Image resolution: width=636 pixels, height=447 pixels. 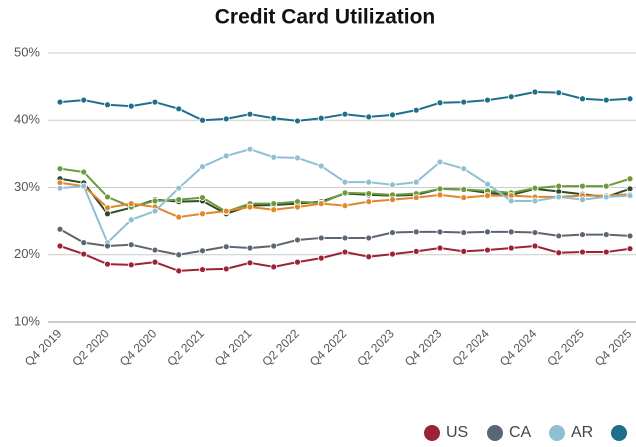 What do you see at coordinates (423, 347) in the screenshot?
I see `x-tick-label: Q4 2023` at bounding box center [423, 347].